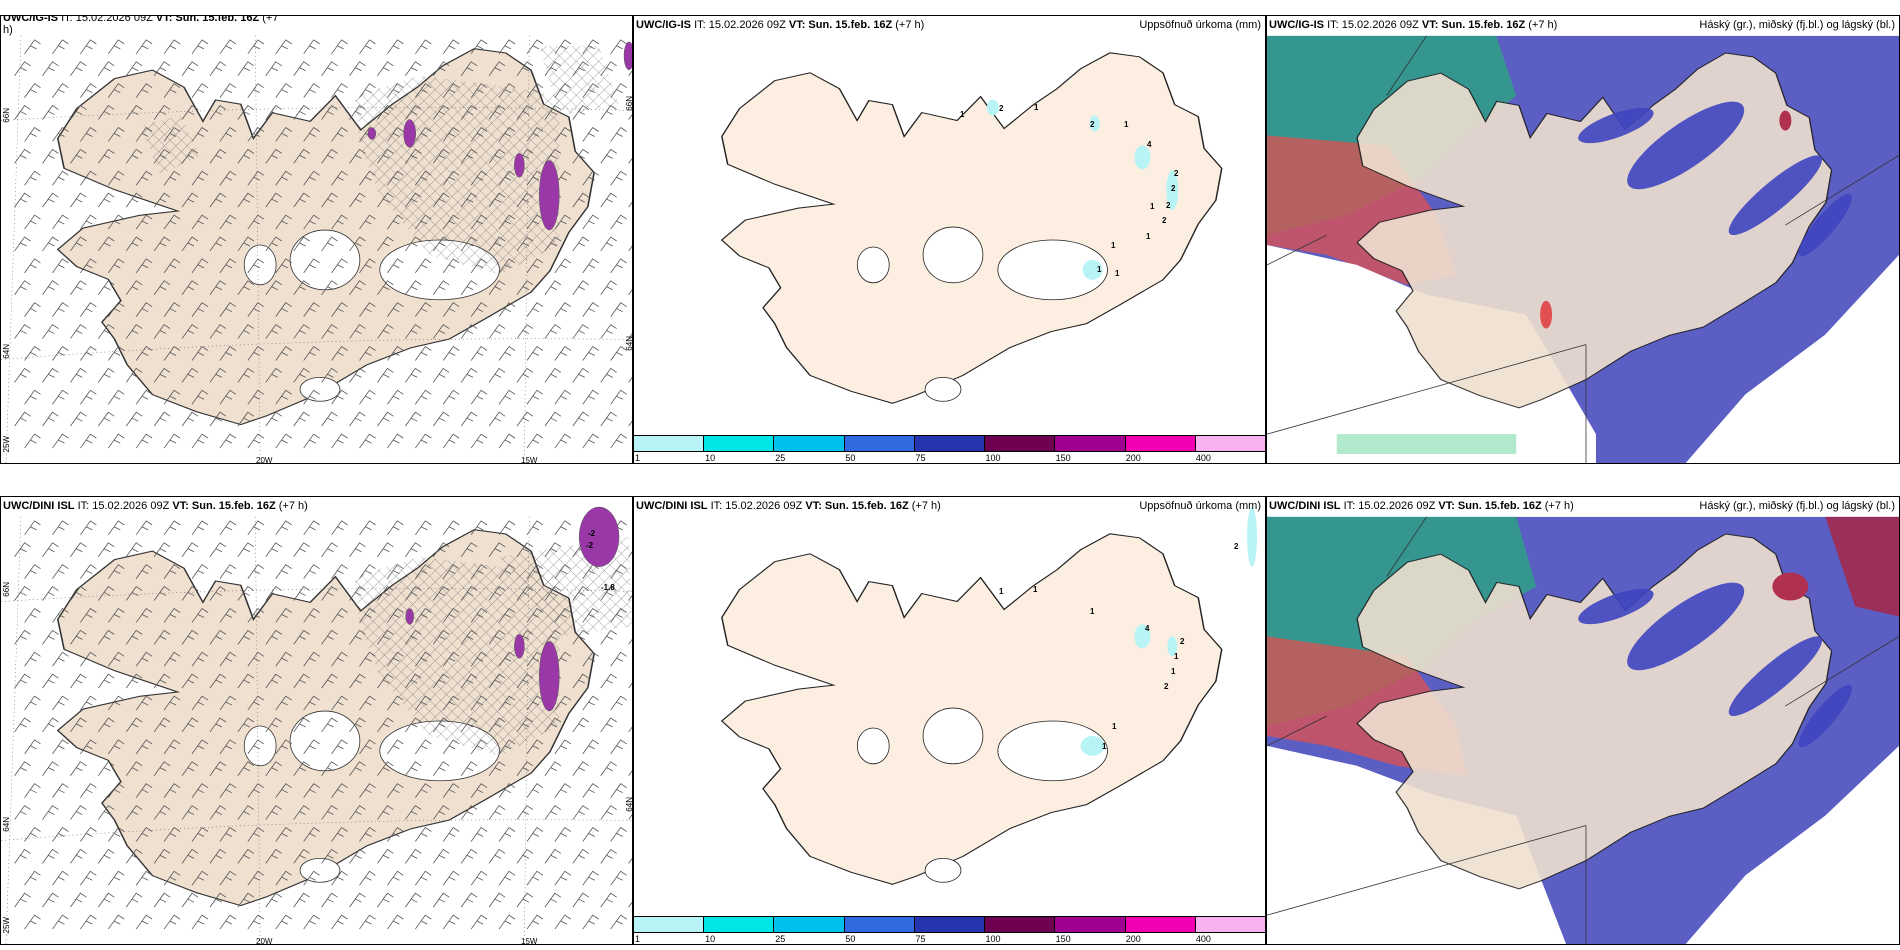 The height and width of the screenshot is (950, 1900). Describe the element at coordinates (316, 730) in the screenshot. I see `graticule-bottom` at that location.